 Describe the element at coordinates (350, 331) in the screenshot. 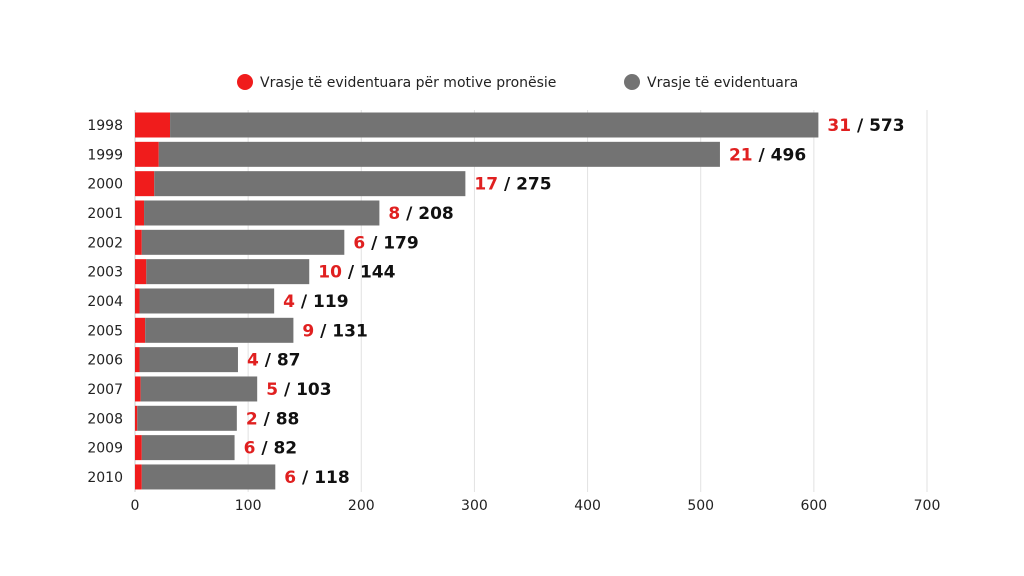

I see `data-label-total: 131` at that location.